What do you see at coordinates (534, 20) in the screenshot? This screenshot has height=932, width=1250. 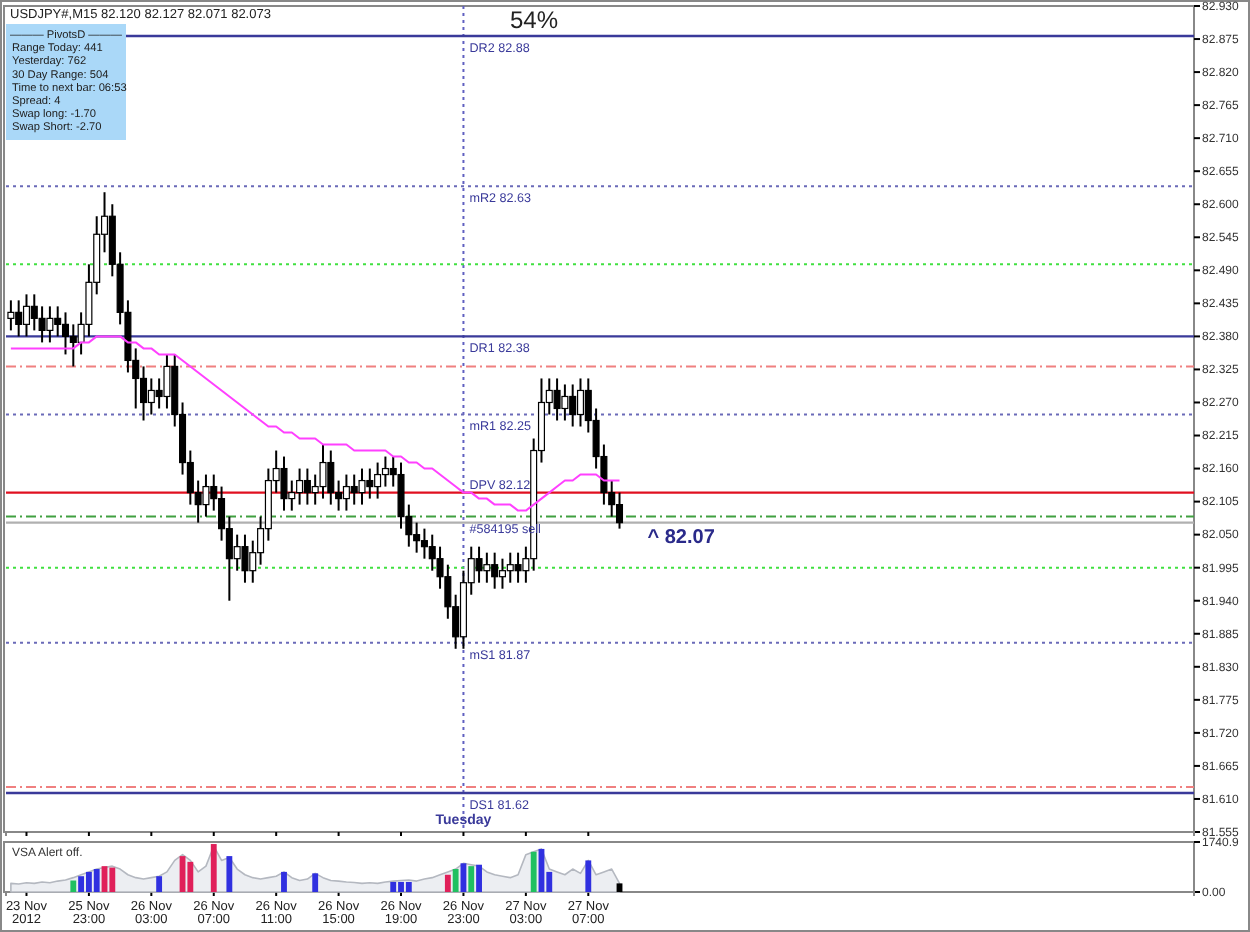 I see `annotation: 54%` at bounding box center [534, 20].